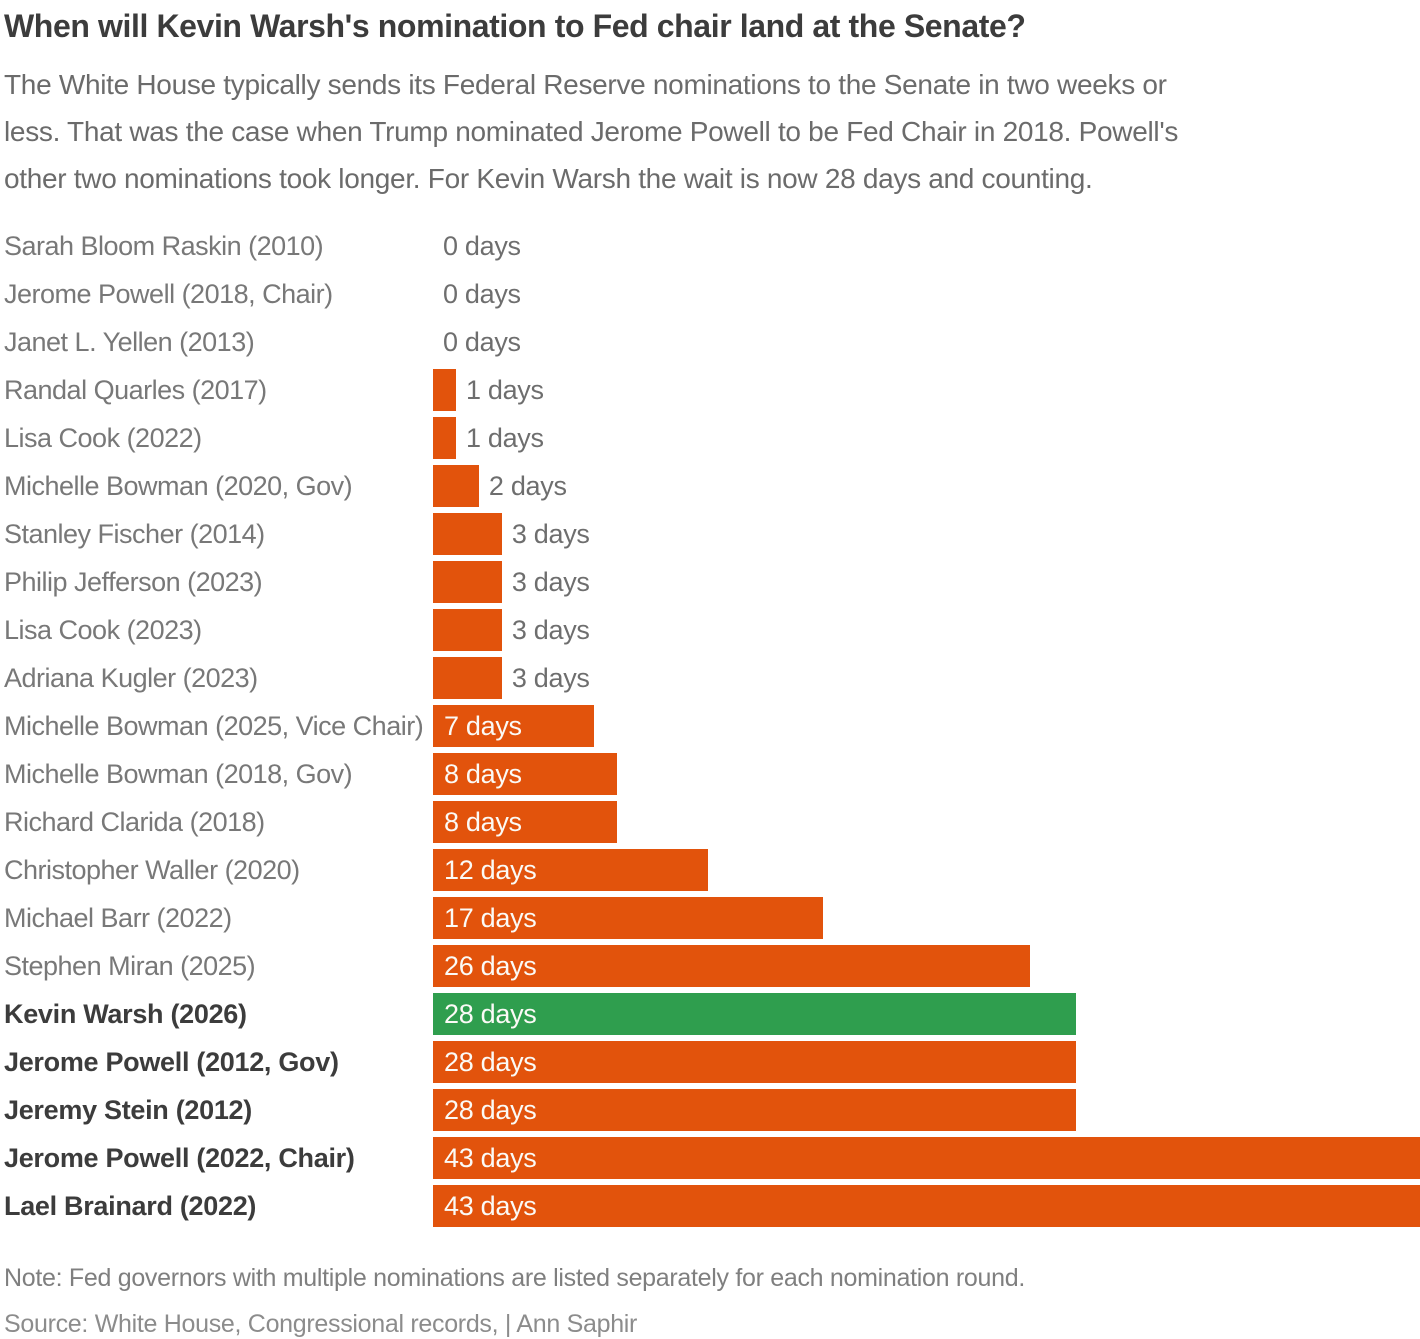 The height and width of the screenshot is (1339, 1420). I want to click on chart-row: Randal Quarles (2017) 1 days, so click(712, 390).